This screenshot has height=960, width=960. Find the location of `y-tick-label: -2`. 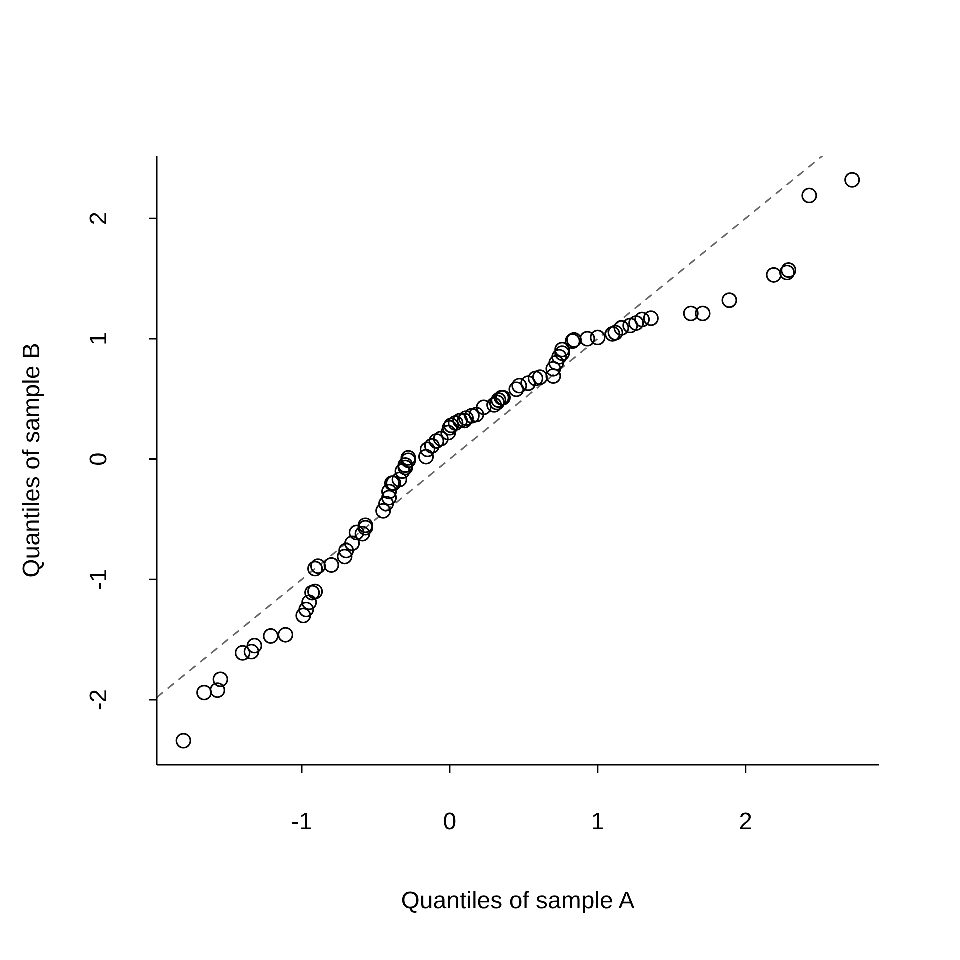

y-tick-label: -2 is located at coordinates (99, 700).